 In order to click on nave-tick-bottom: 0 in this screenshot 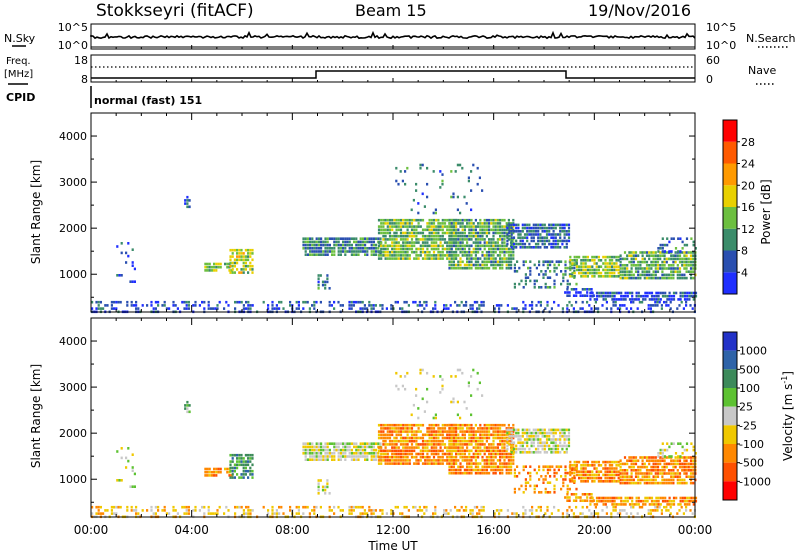, I will do `click(709, 79)`.